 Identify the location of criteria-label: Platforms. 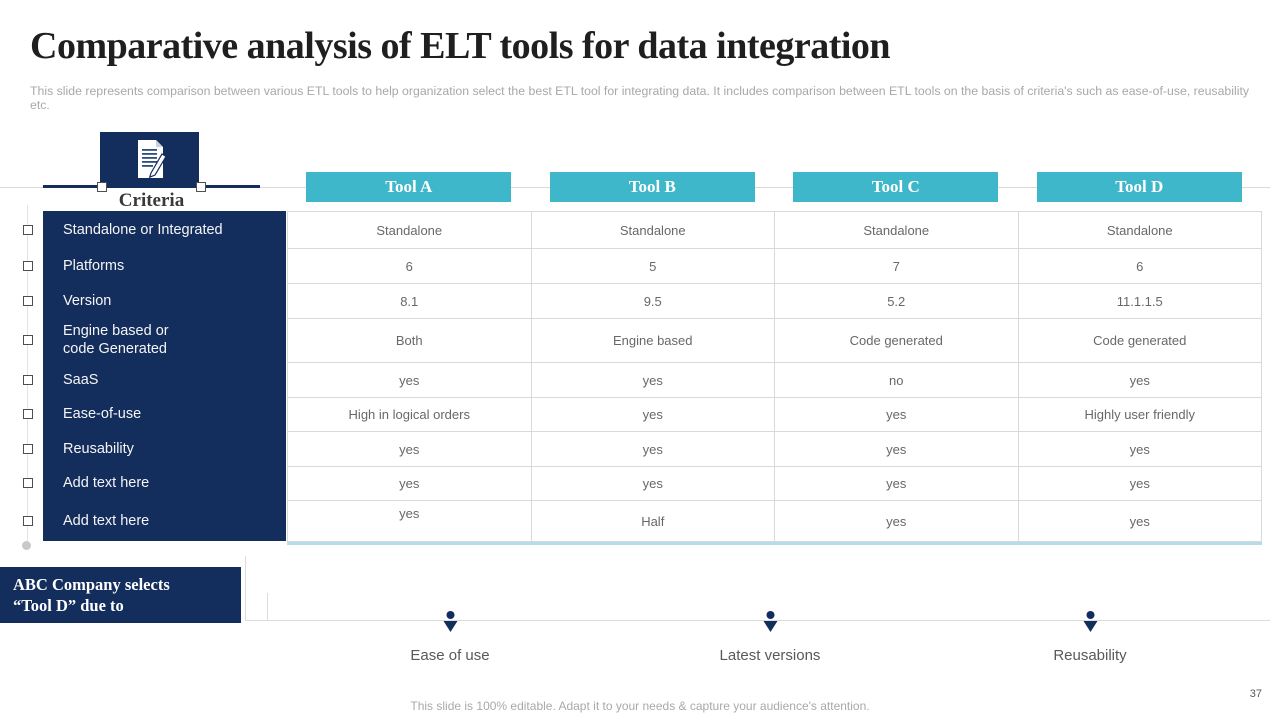
(94, 265).